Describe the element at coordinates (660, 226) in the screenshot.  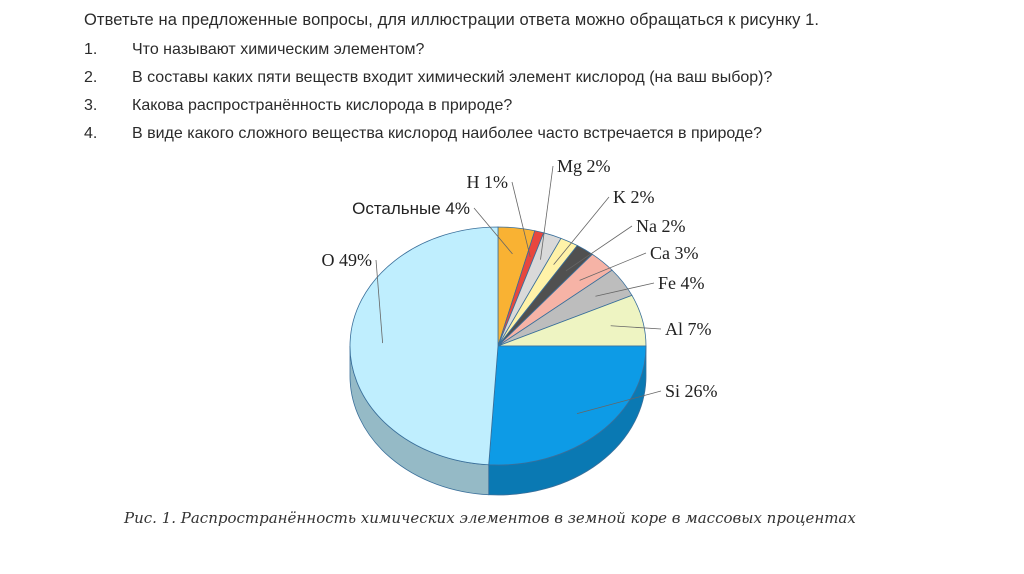
I see `slice-label-Na: Na 2%` at that location.